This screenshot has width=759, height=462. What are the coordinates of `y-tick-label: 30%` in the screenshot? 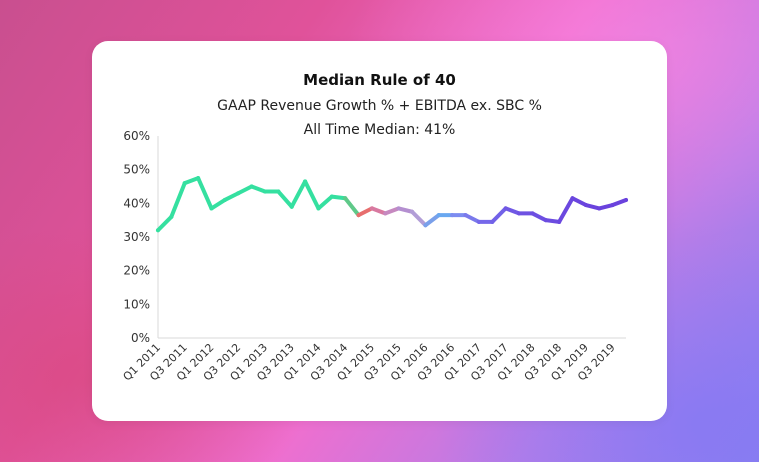 It's located at (136, 237).